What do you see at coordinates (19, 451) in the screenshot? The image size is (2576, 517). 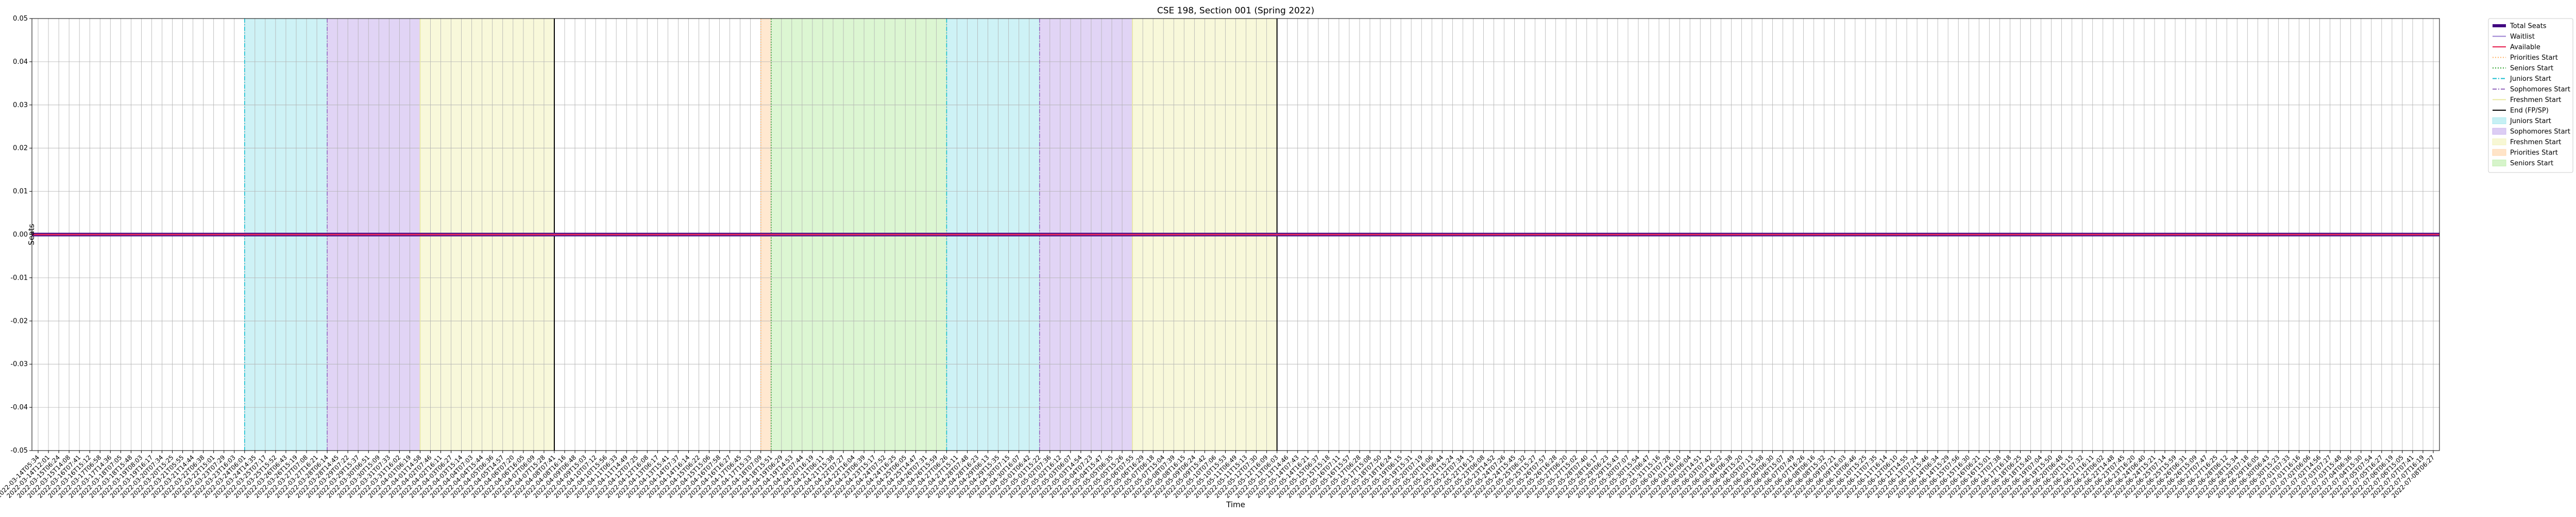 I see `ytick-label-0: -0.05` at bounding box center [19, 451].